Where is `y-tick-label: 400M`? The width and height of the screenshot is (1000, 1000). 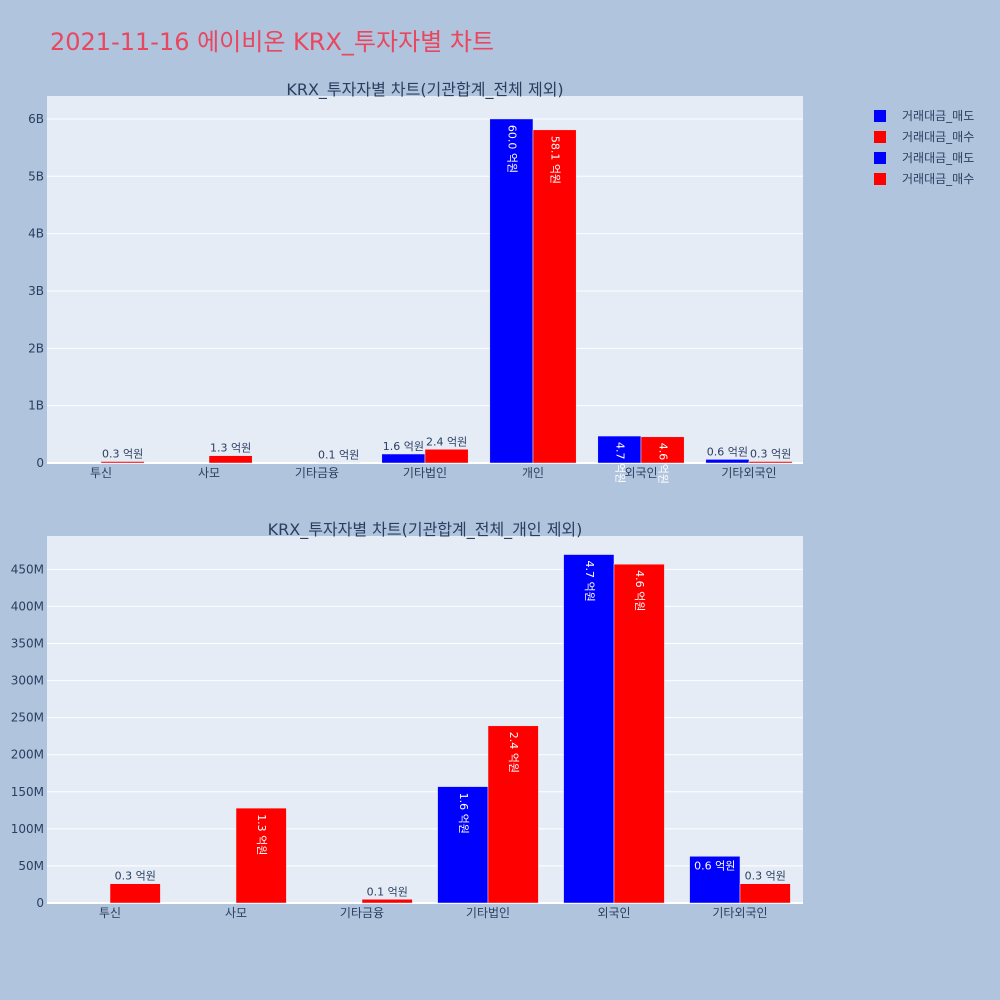
y-tick-label: 400M is located at coordinates (27, 606).